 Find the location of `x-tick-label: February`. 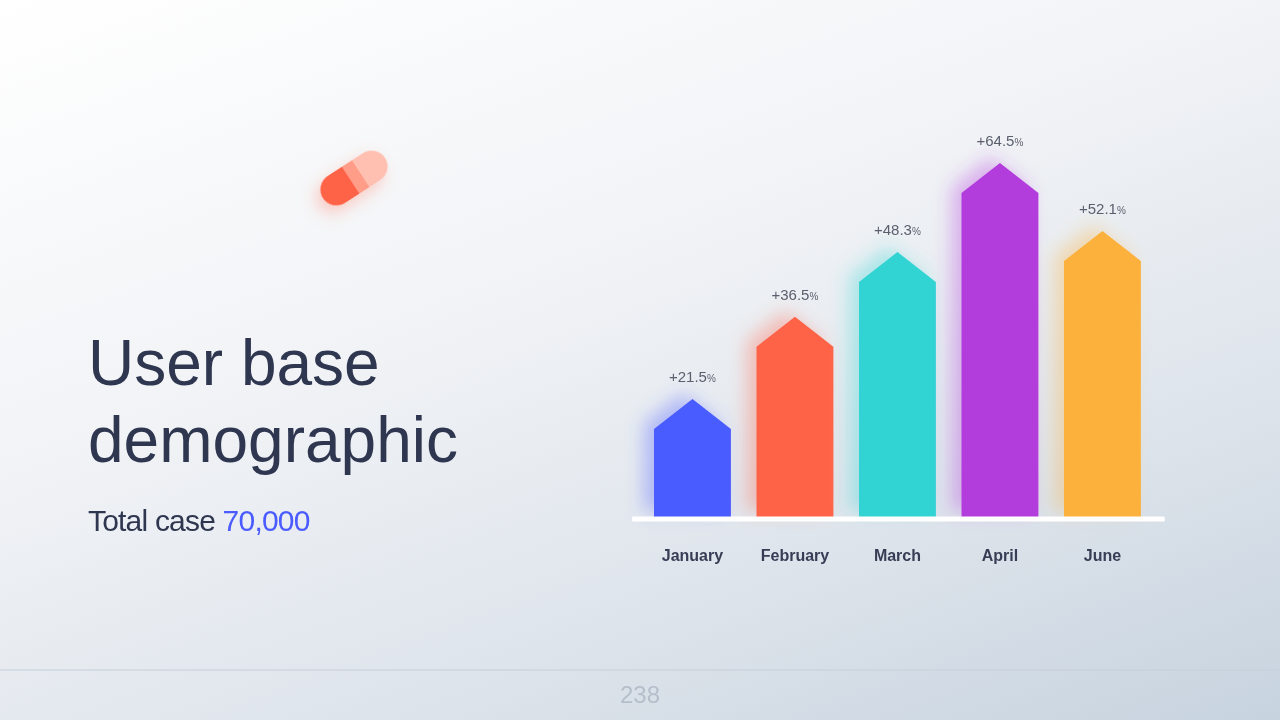

x-tick-label: February is located at coordinates (795, 555).